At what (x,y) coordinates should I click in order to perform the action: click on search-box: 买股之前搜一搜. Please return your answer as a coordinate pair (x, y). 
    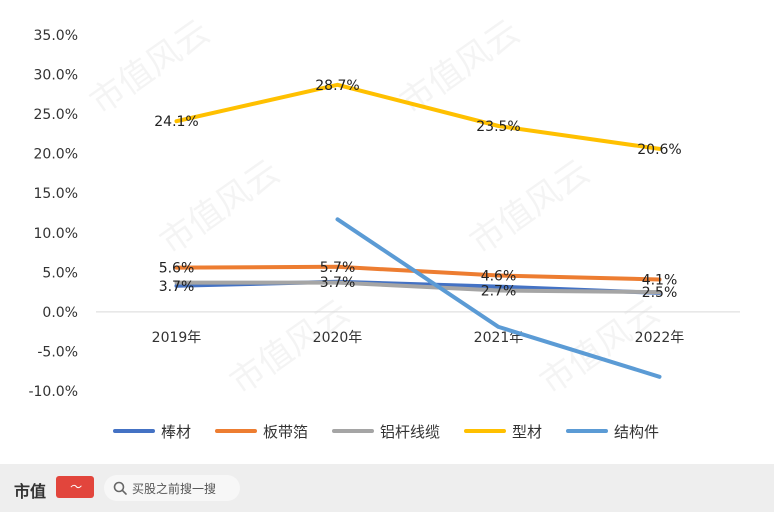
    Looking at the image, I should click on (172, 488).